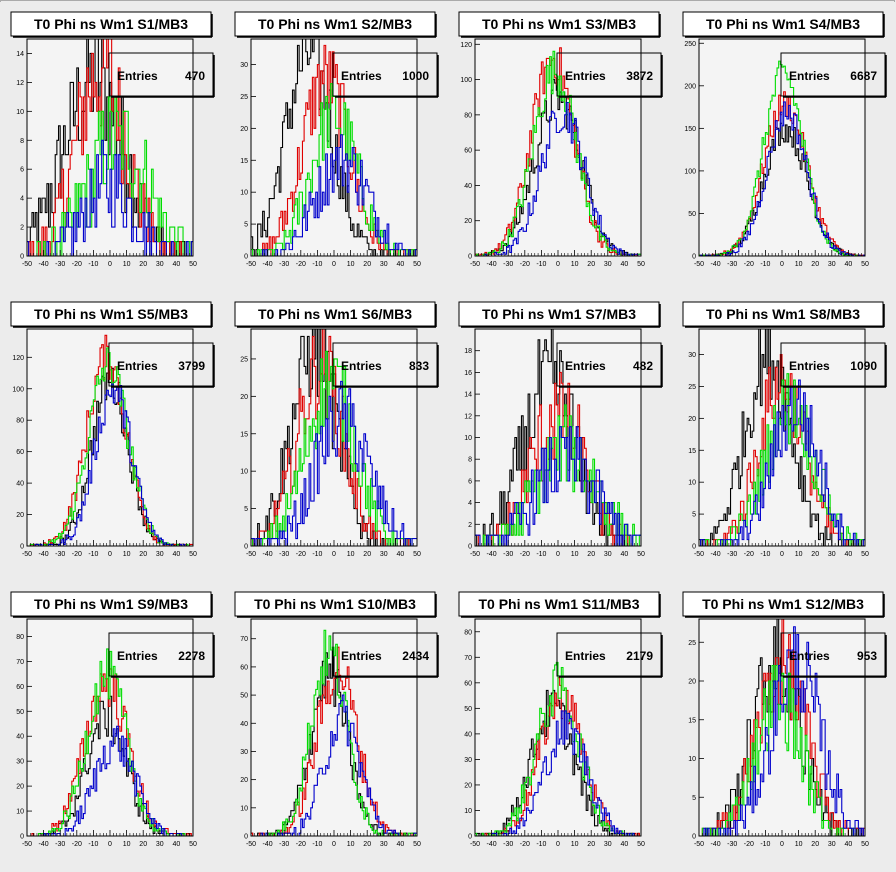 The width and height of the screenshot is (896, 872). What do you see at coordinates (559, 24) in the screenshot?
I see `histogram-title: T0 Phi ns Wm1 S3/MB3` at bounding box center [559, 24].